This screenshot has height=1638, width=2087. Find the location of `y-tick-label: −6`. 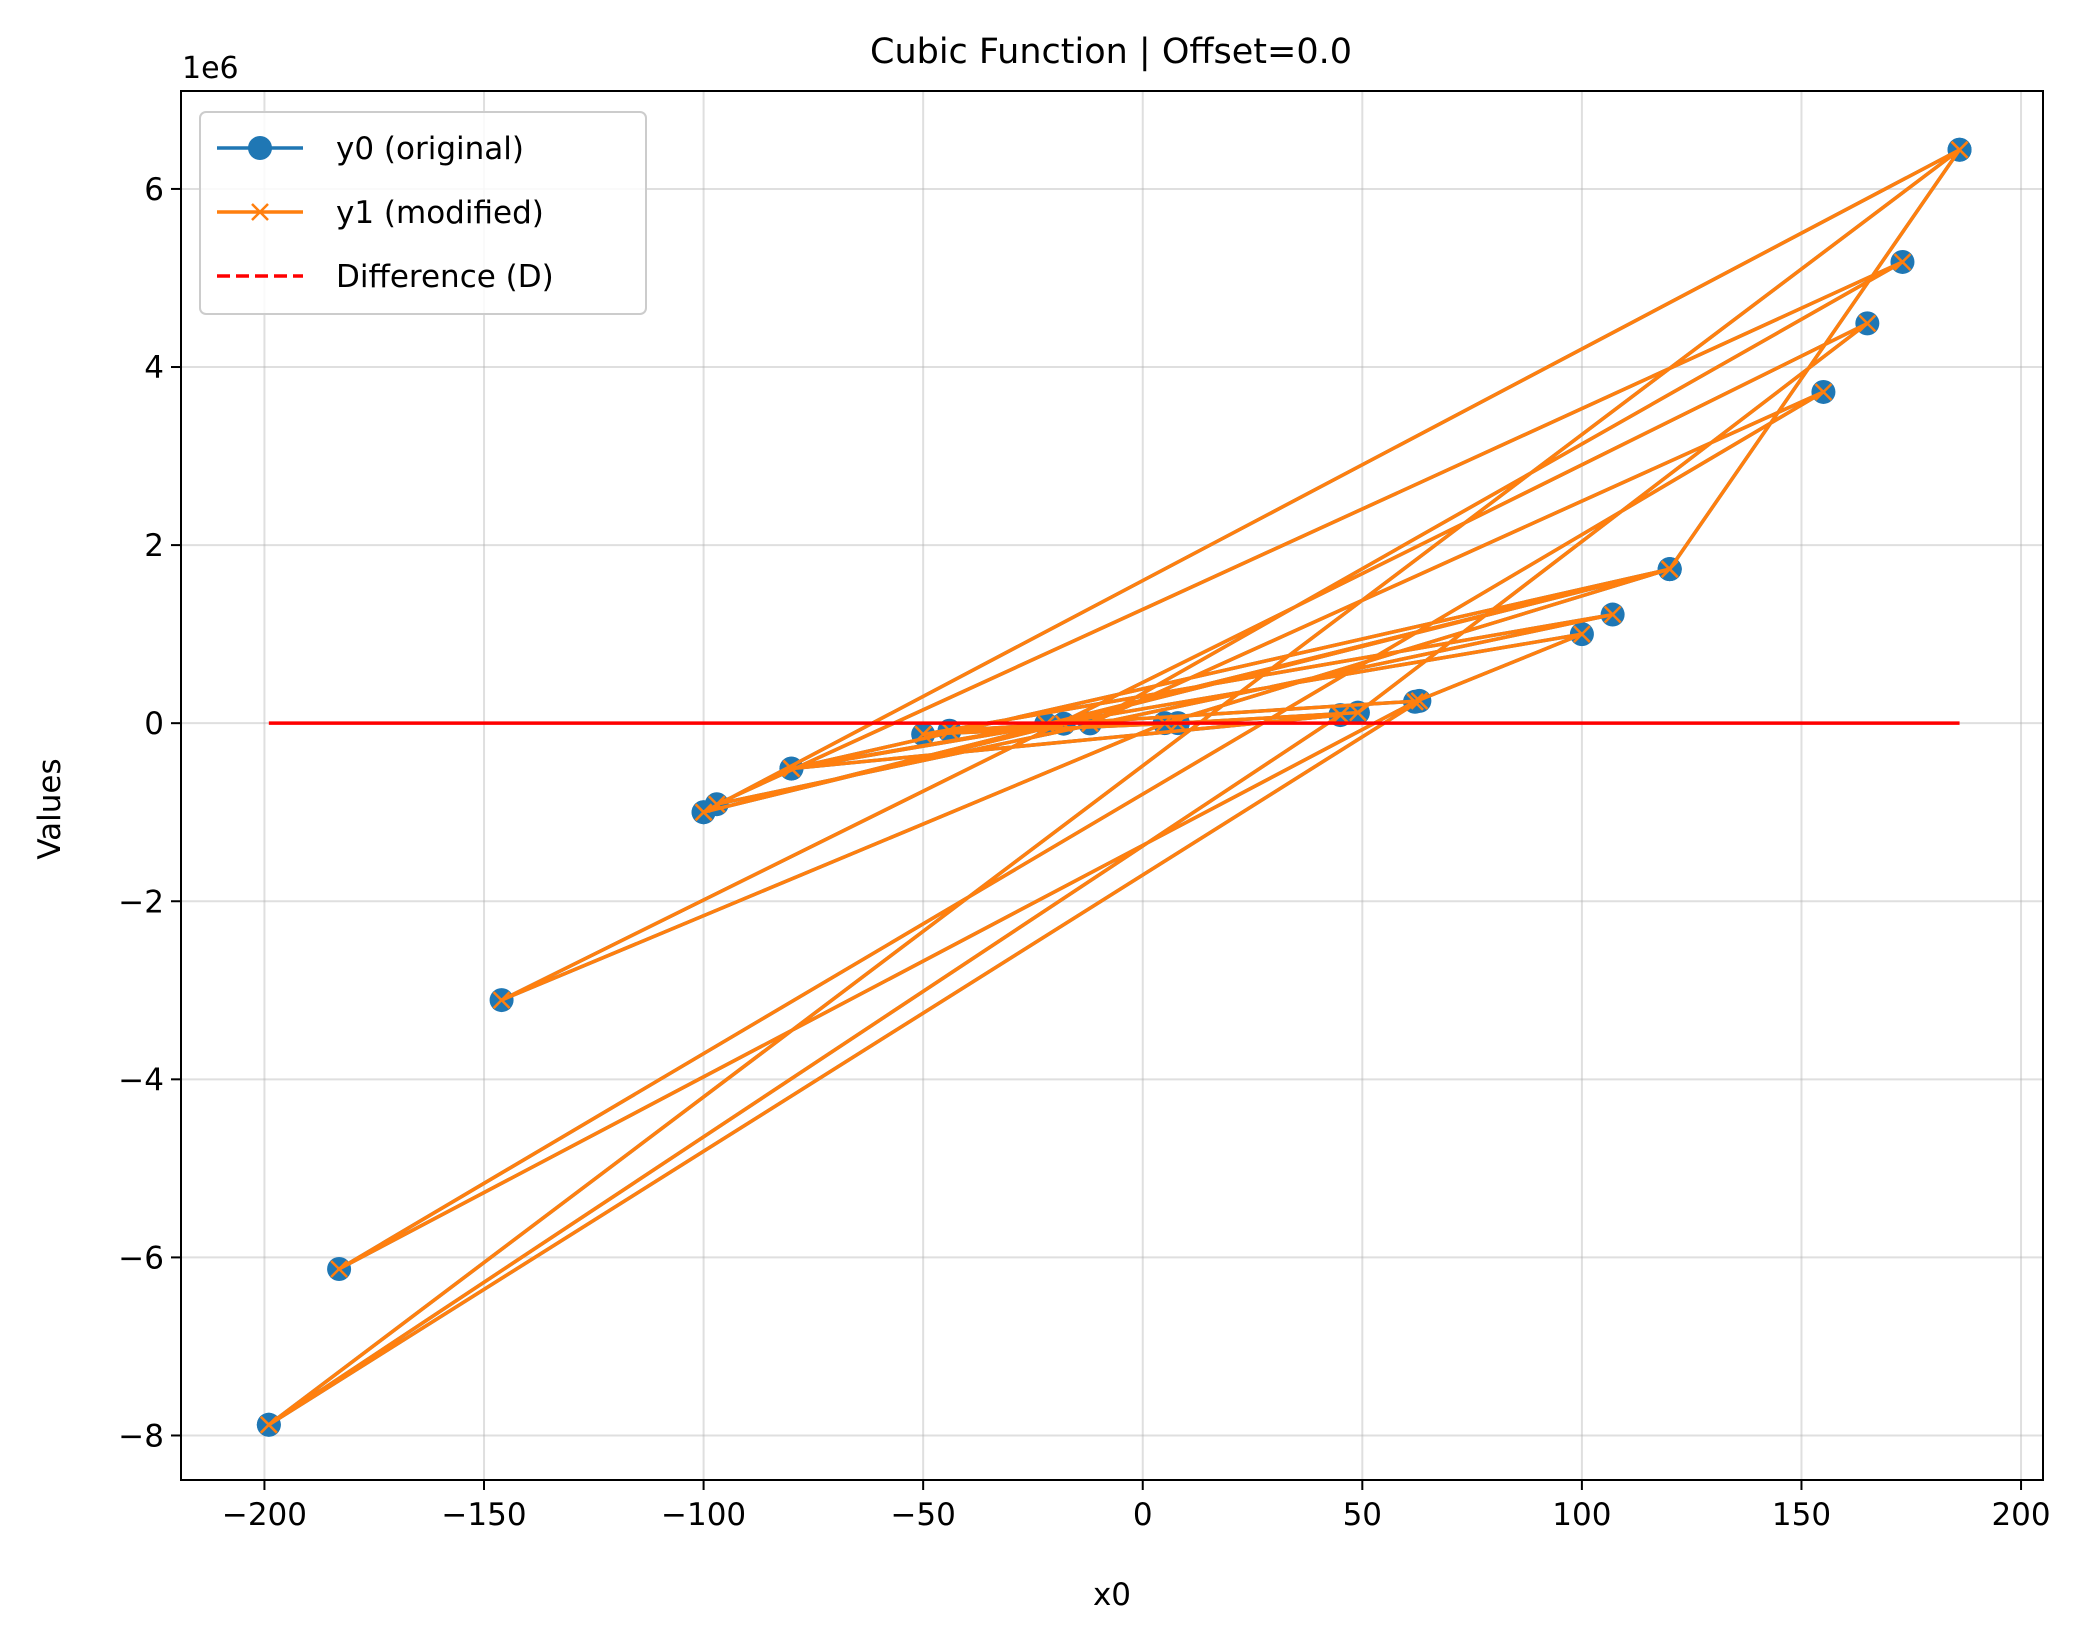

y-tick-label: −6 is located at coordinates (141, 1258).